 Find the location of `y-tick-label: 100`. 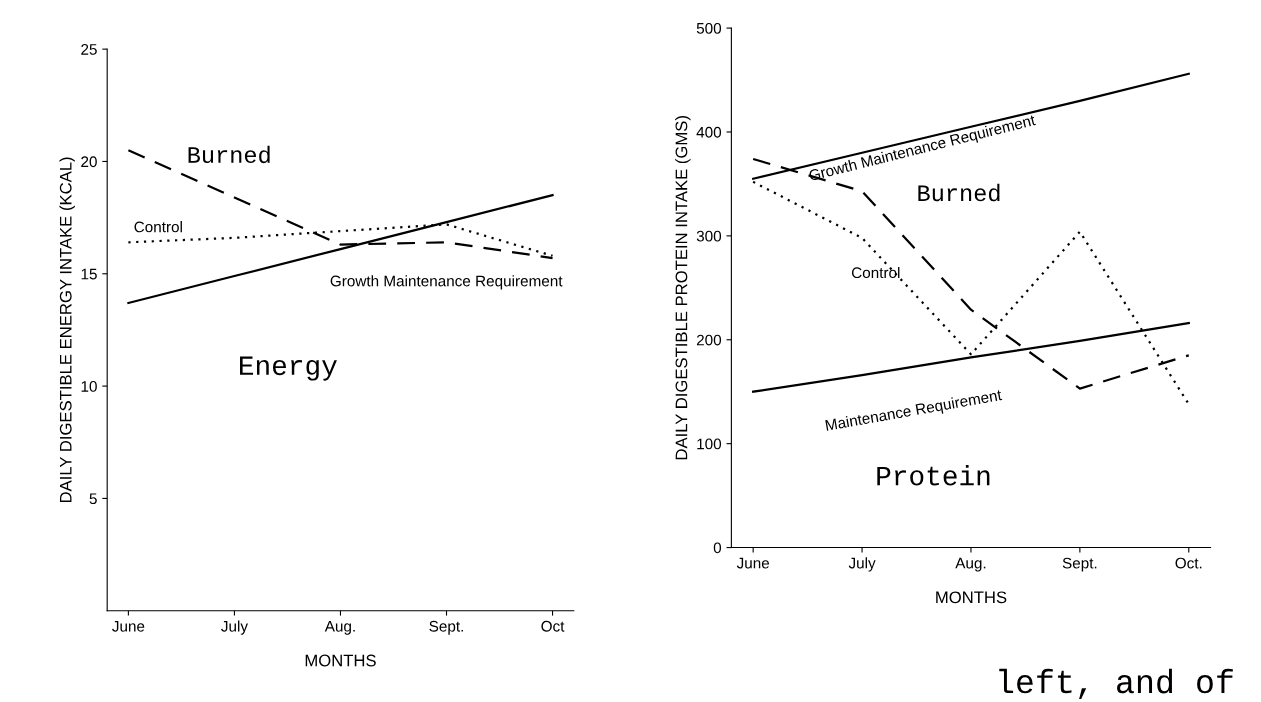

y-tick-label: 100 is located at coordinates (709, 444).